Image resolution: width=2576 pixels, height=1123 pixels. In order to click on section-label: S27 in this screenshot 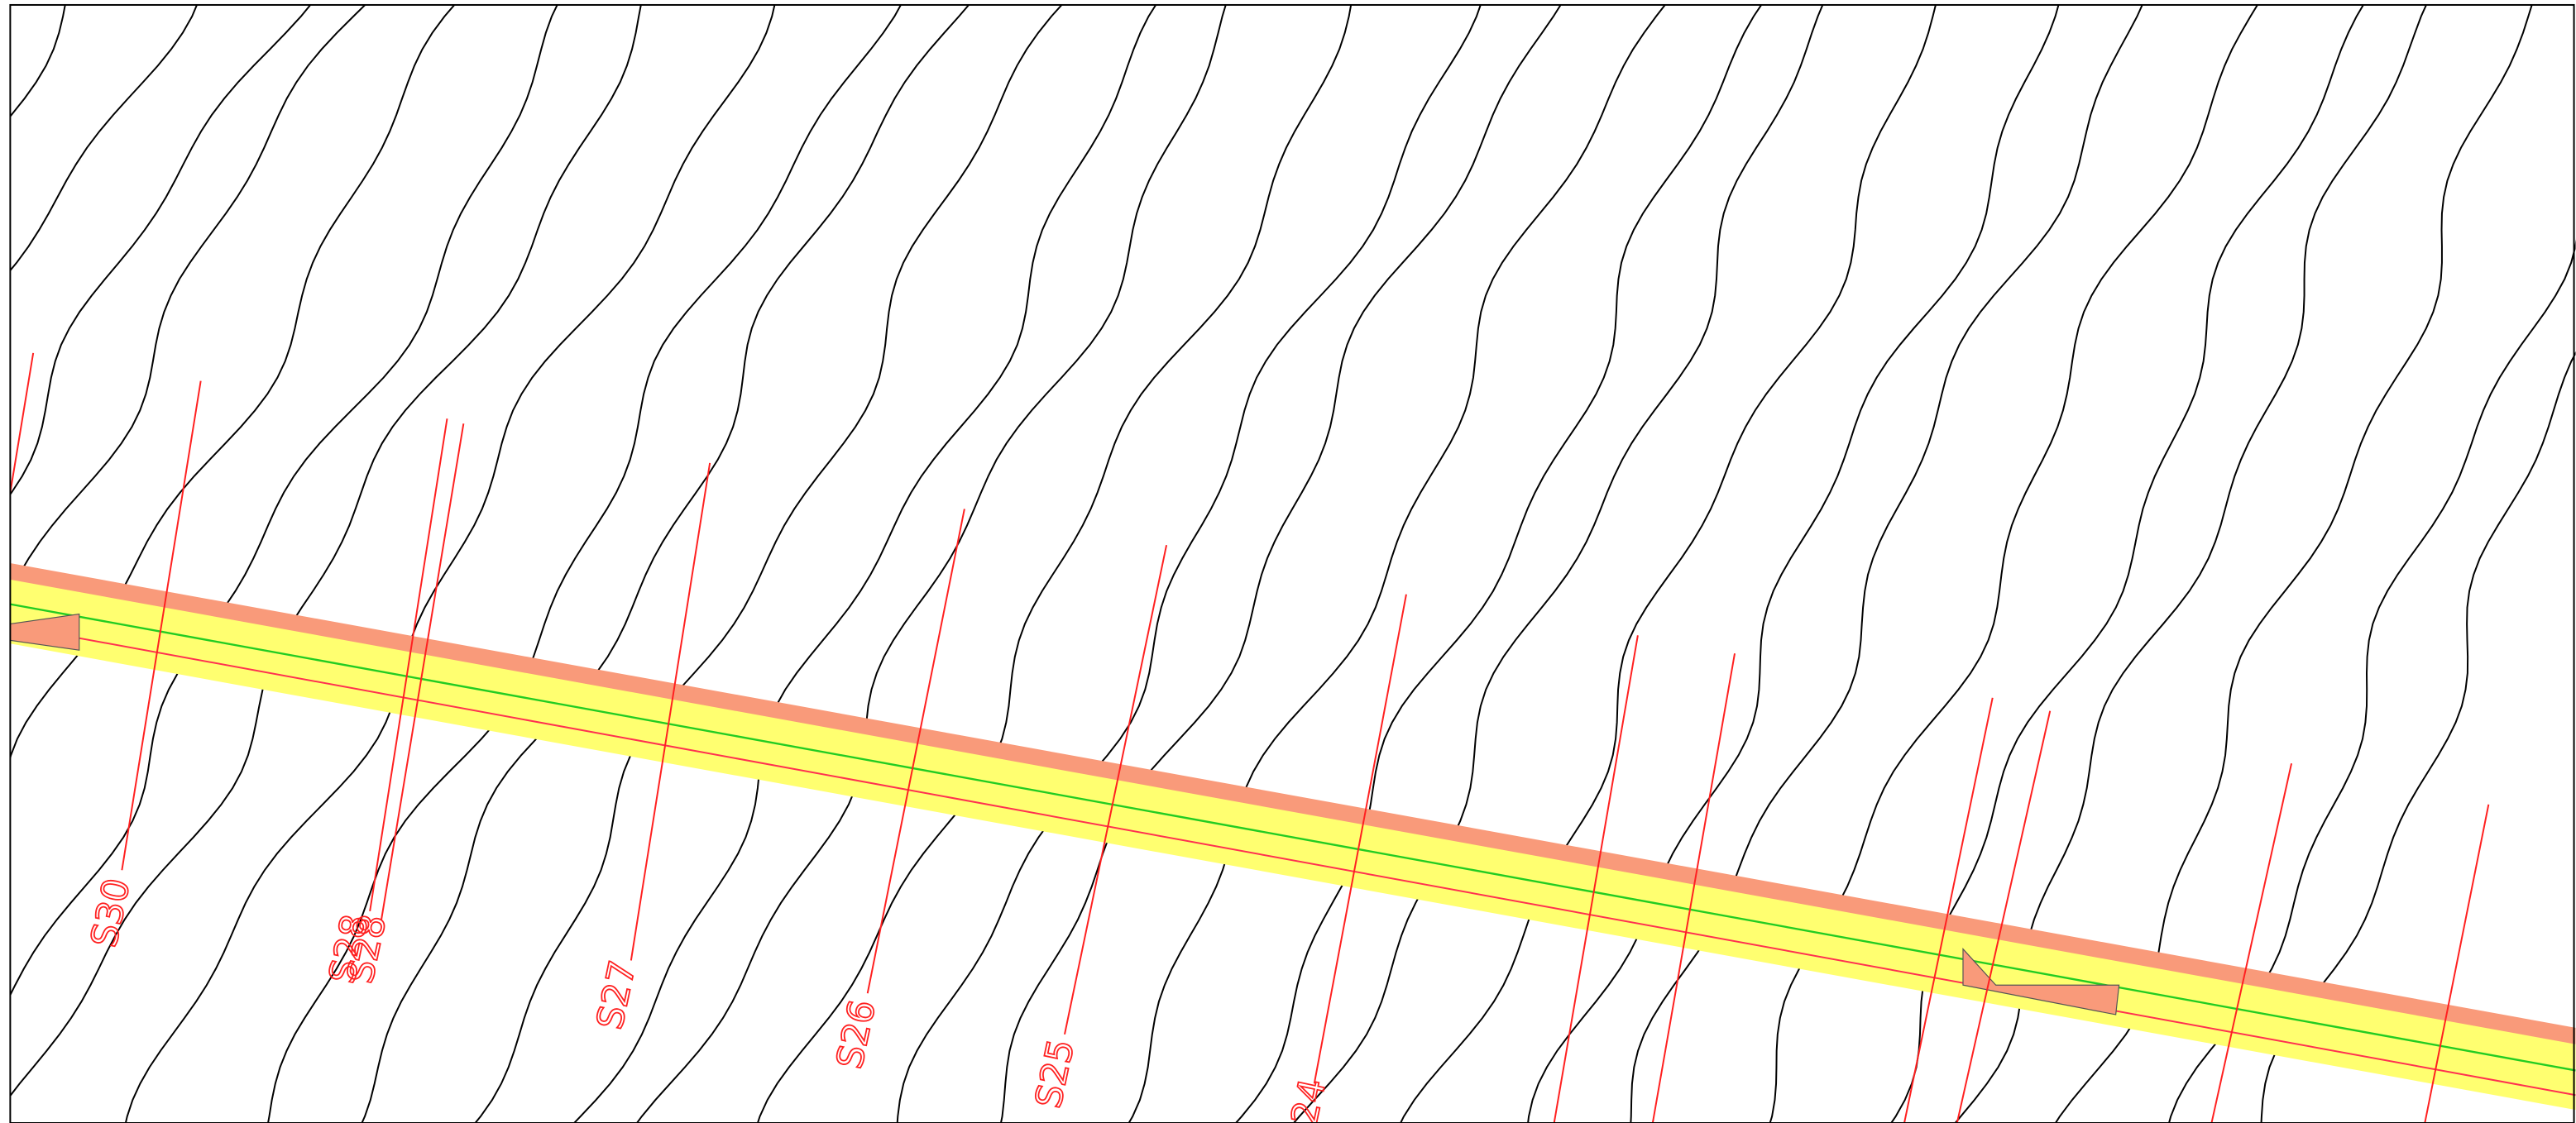, I will do `click(617, 995)`.